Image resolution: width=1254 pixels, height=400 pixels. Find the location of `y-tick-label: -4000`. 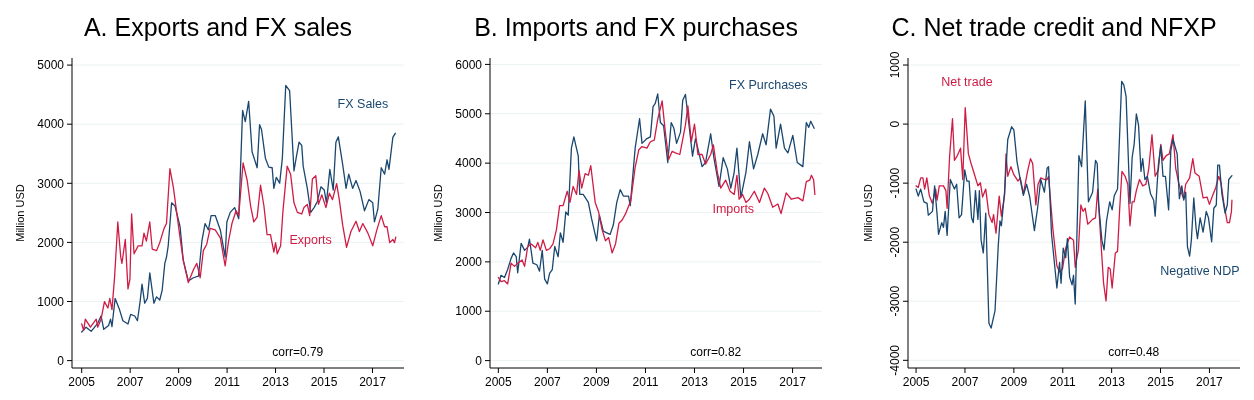

y-tick-label: -4000 is located at coordinates (895, 360).